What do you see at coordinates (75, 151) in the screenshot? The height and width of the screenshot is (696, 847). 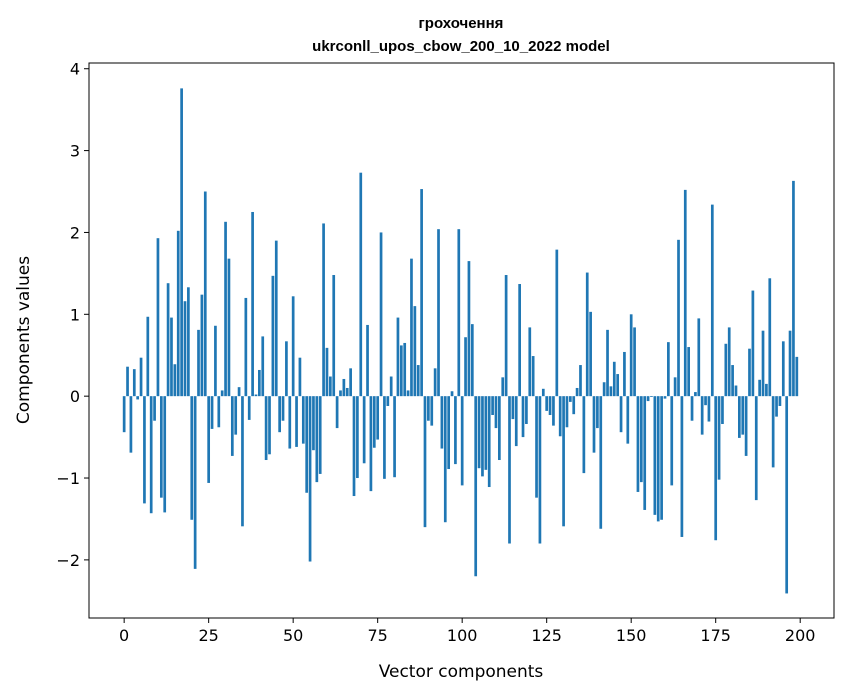 I see `y-tick-label: 3` at bounding box center [75, 151].